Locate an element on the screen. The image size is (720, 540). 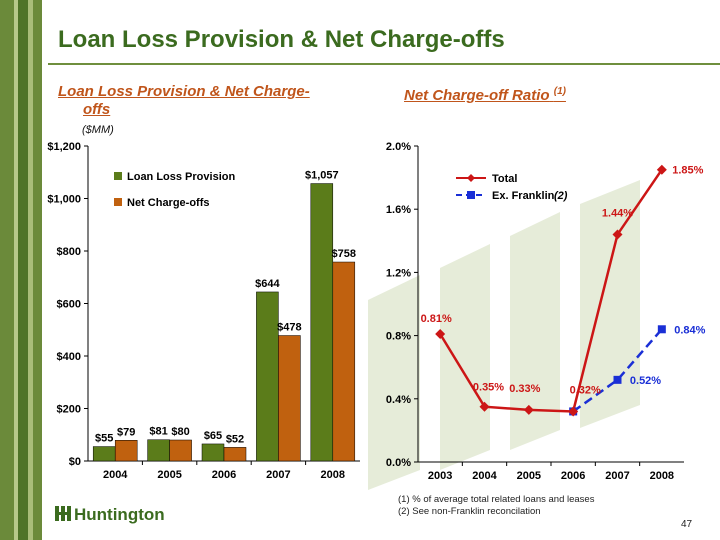
line-x-tick-label: 2005 is located at coordinates (529, 476).